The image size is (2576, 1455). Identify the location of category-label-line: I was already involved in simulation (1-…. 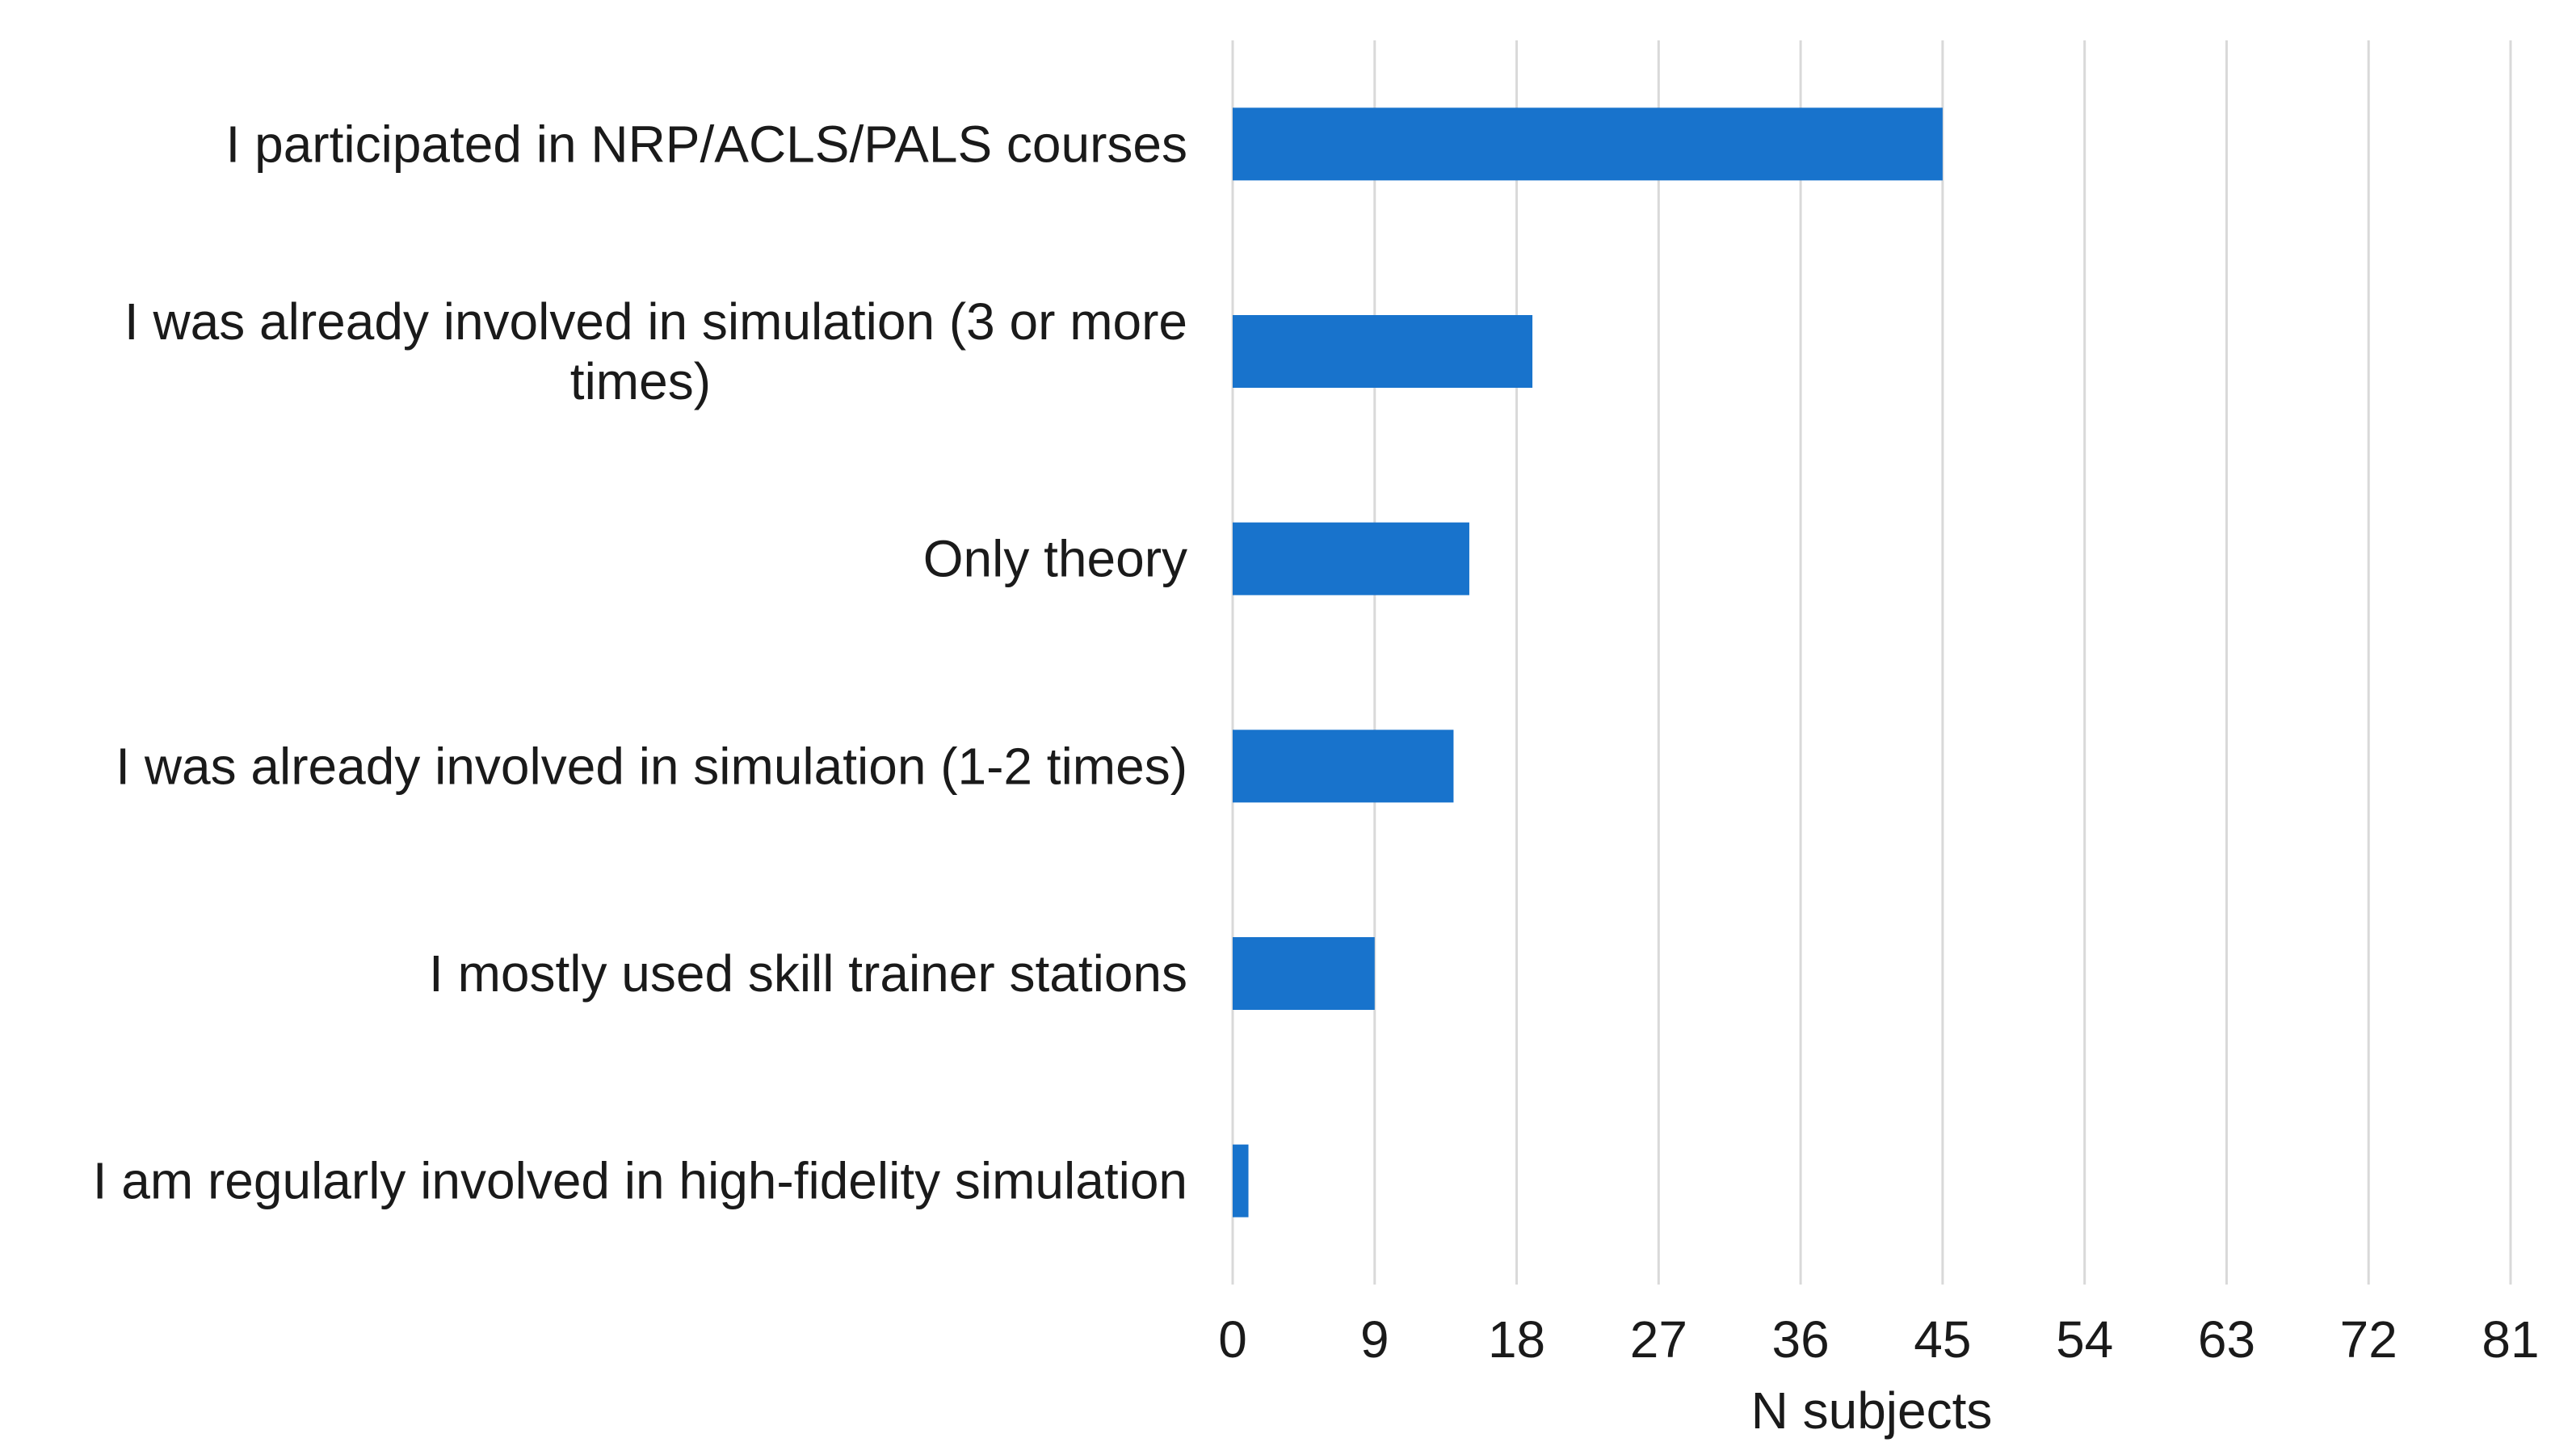
(651, 766).